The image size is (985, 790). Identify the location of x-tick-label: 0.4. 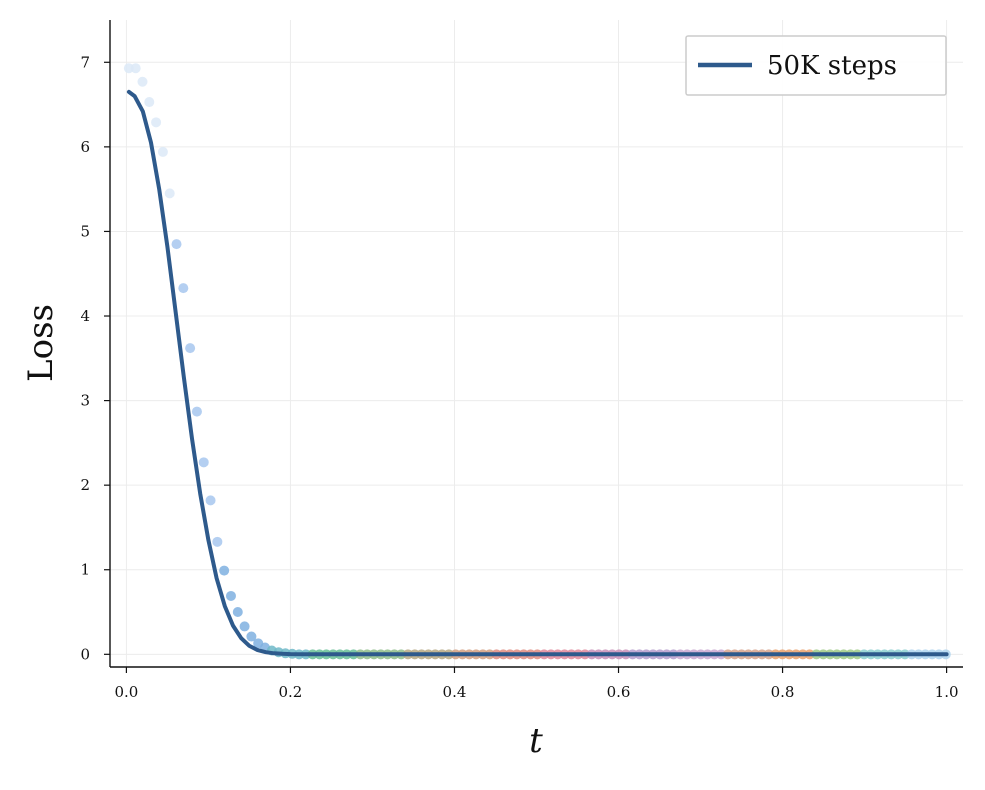
(455, 692).